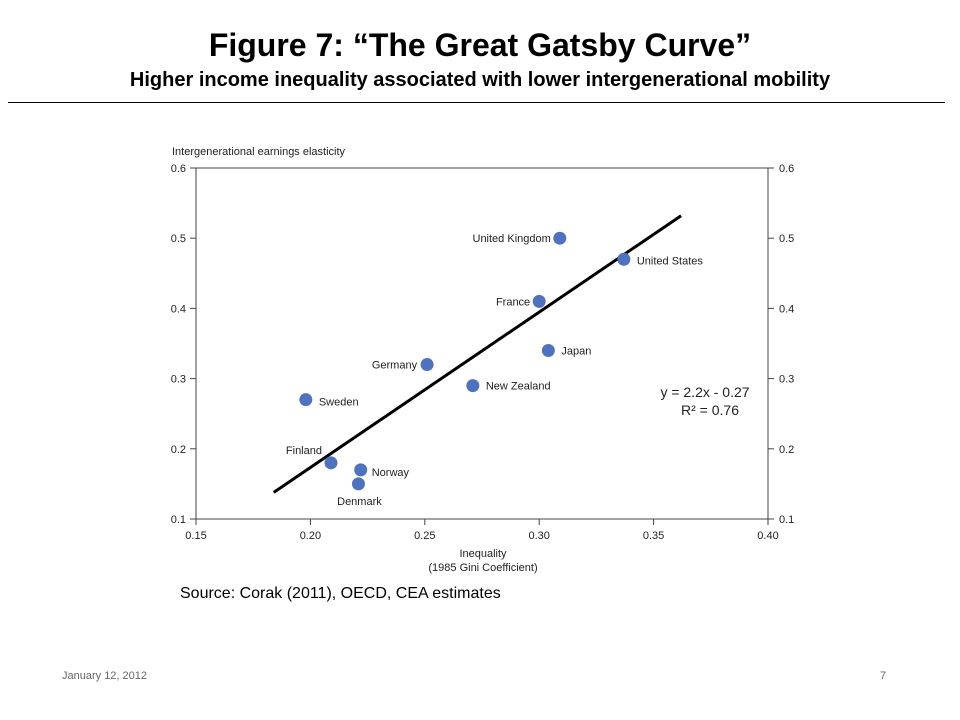 The image size is (960, 720). Describe the element at coordinates (653, 536) in the screenshot. I see `x-tick-label: 0.35` at that location.